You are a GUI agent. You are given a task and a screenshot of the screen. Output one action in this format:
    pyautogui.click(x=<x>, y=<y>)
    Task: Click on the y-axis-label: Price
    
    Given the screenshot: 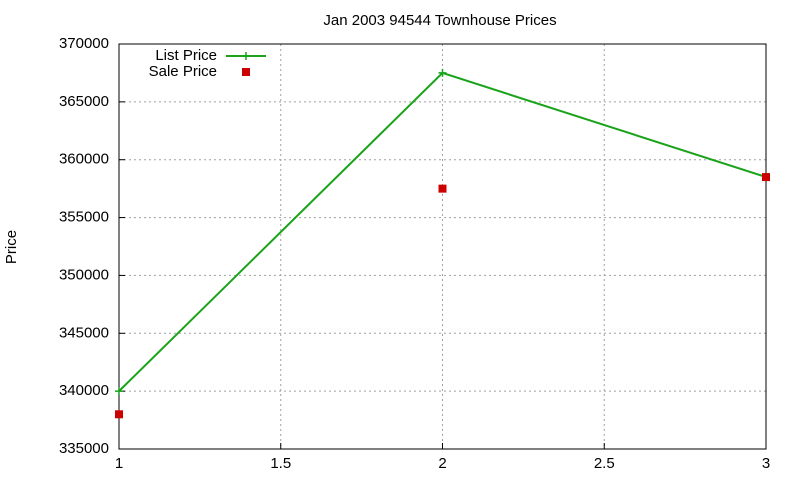 What is the action you would take?
    pyautogui.click(x=11, y=247)
    